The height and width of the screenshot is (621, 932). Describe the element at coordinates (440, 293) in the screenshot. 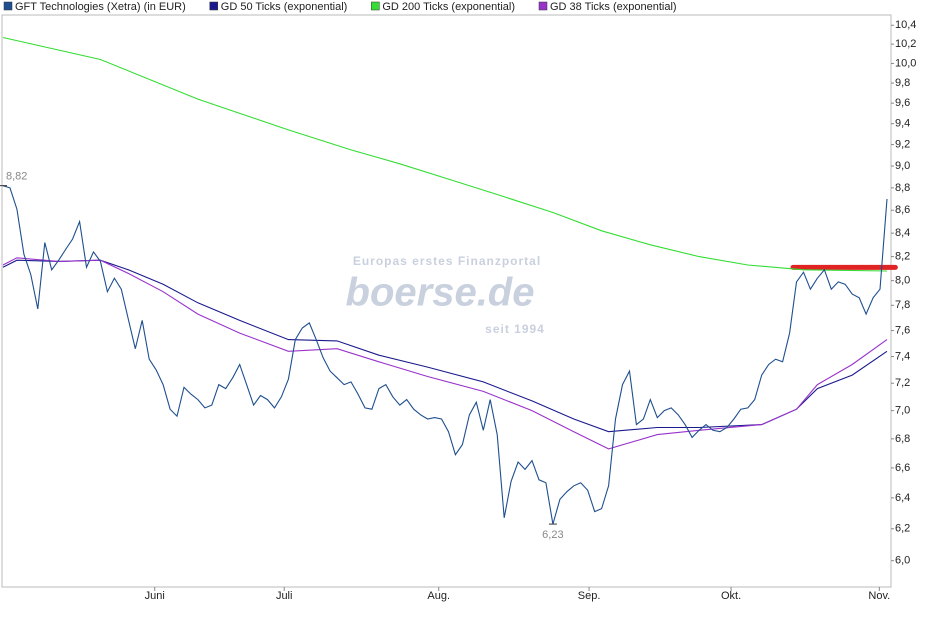

I see `watermark-brand: boerse.de` at that location.